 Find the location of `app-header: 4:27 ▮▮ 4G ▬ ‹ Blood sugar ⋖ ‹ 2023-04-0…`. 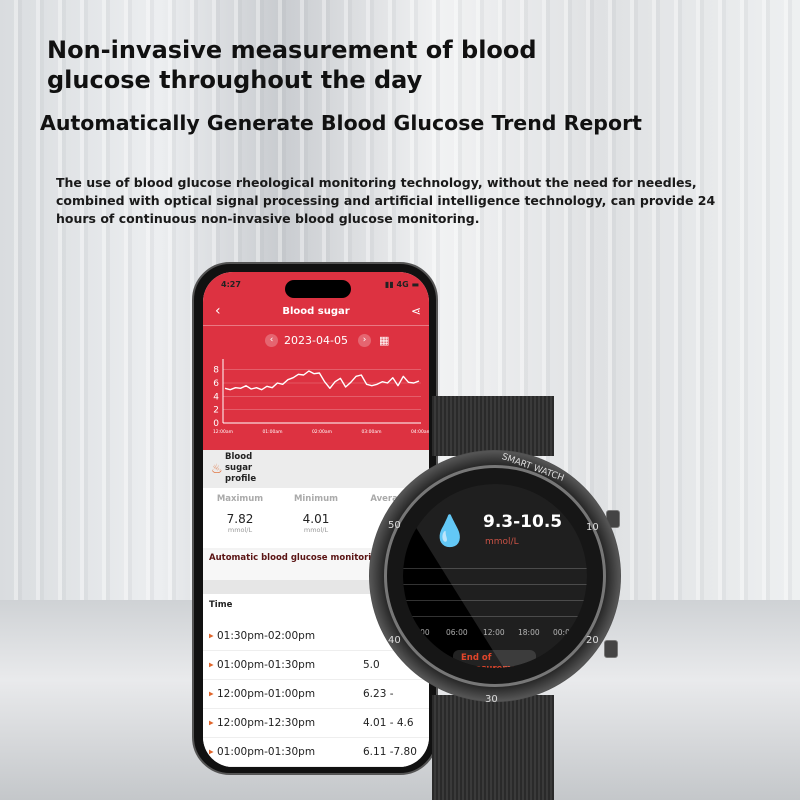

app-header: 4:27 ▮▮ 4G ▬ ‹ Blood sugar ⋖ ‹ 2023-04-0… is located at coordinates (316, 361).